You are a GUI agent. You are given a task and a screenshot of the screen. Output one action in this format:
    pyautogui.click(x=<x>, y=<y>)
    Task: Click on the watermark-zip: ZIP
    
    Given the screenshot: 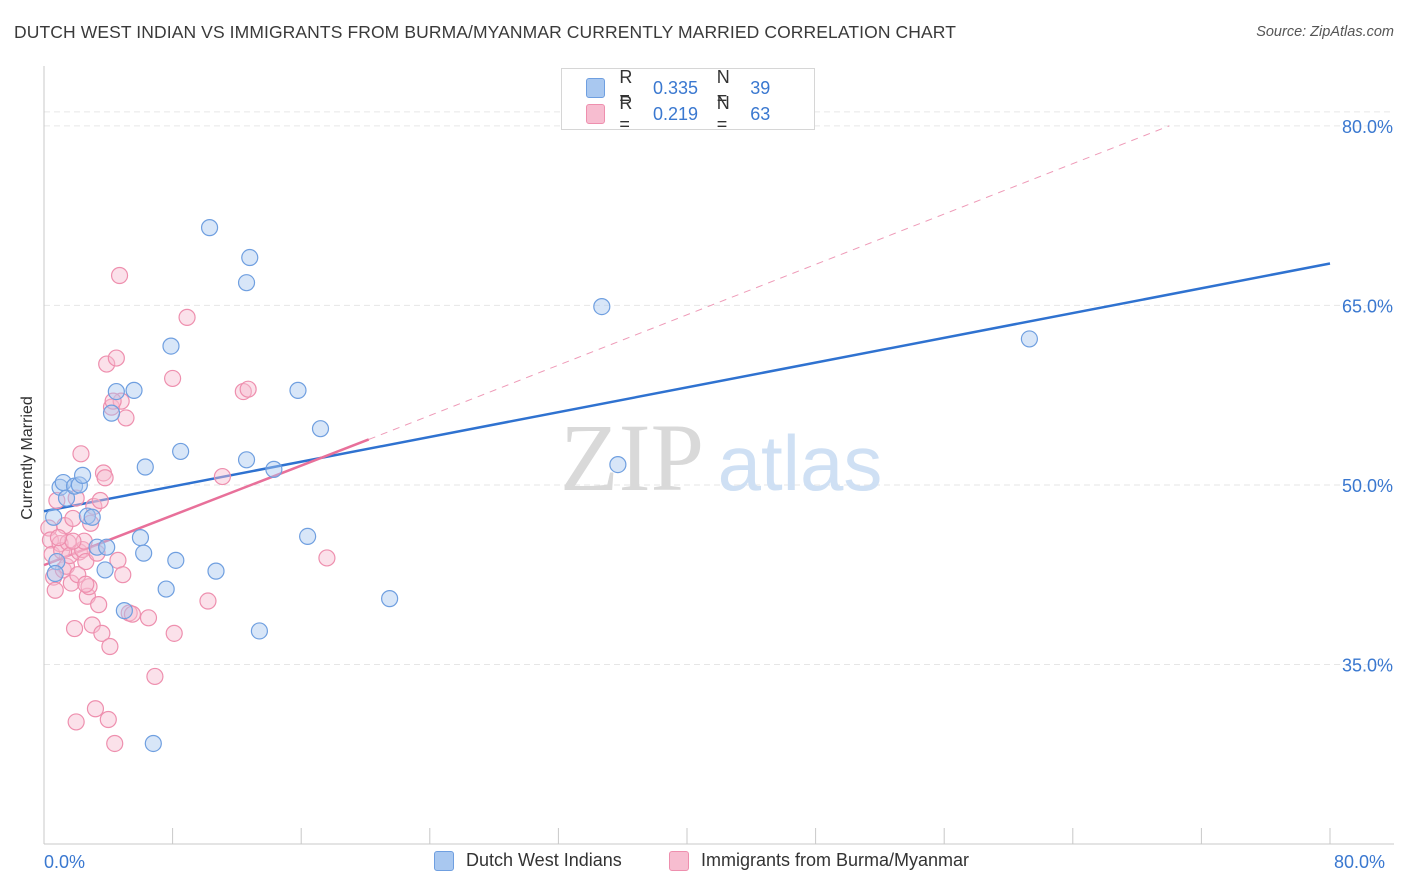 What is the action you would take?
    pyautogui.click(x=632, y=457)
    